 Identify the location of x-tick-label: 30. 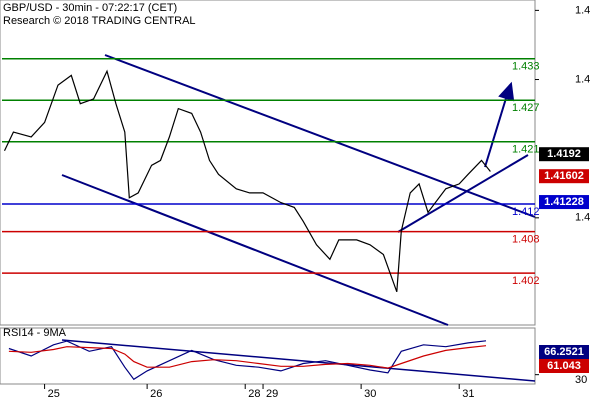
(370, 394).